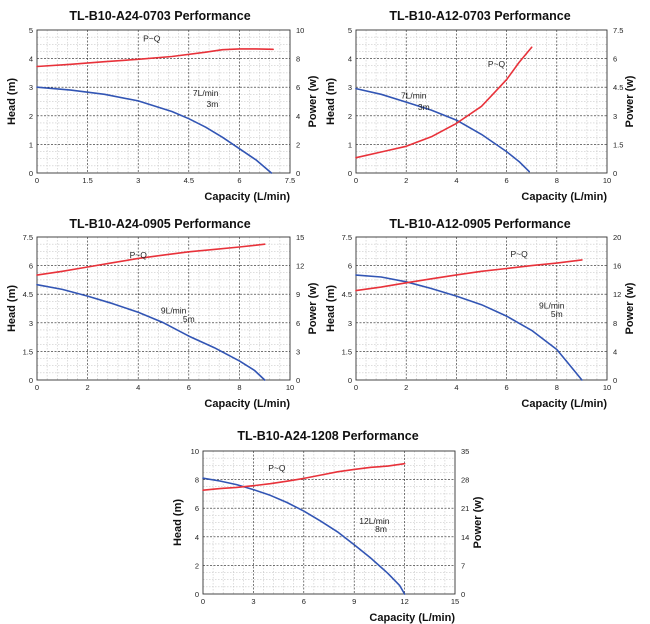 The width and height of the screenshot is (650, 624). Describe the element at coordinates (465, 451) in the screenshot. I see `y2-tick-label: 35` at that location.